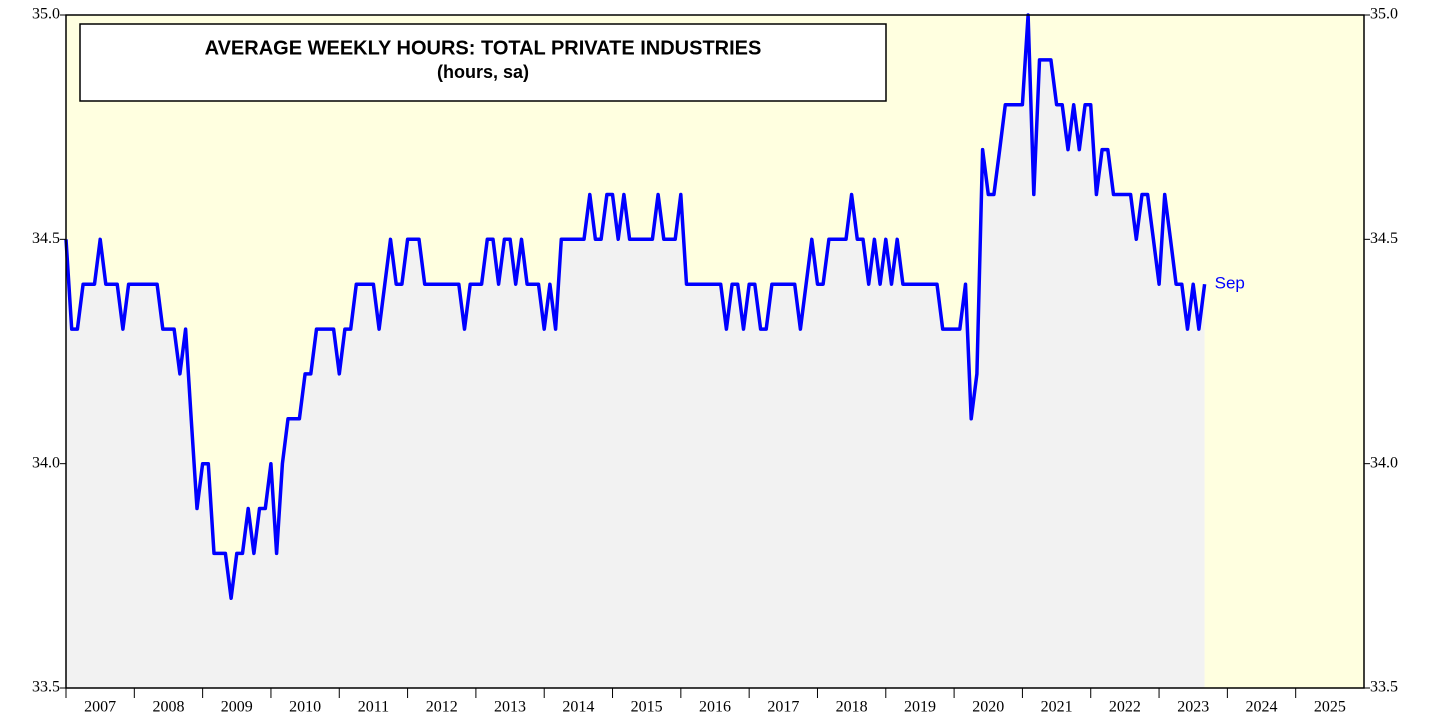 The width and height of the screenshot is (1441, 726). I want to click on x-tick-label: 2011, so click(373, 707).